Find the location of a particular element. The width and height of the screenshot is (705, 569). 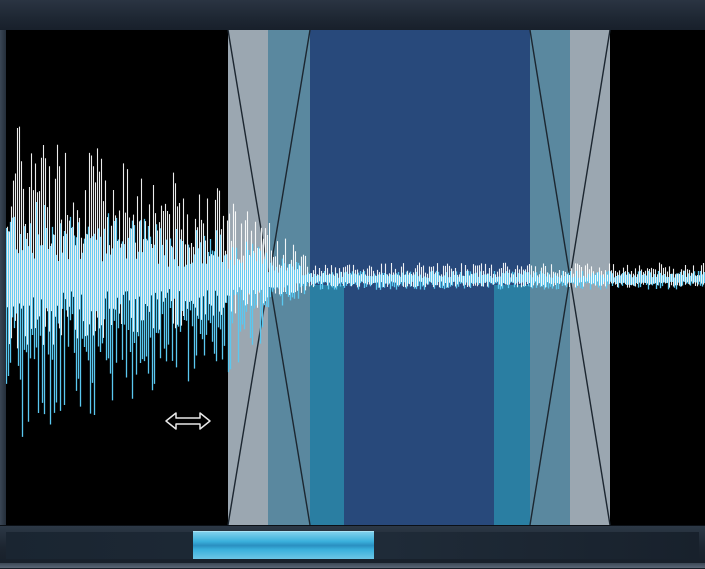

horizontal-resize-cursor-icon is located at coordinates (188, 421).